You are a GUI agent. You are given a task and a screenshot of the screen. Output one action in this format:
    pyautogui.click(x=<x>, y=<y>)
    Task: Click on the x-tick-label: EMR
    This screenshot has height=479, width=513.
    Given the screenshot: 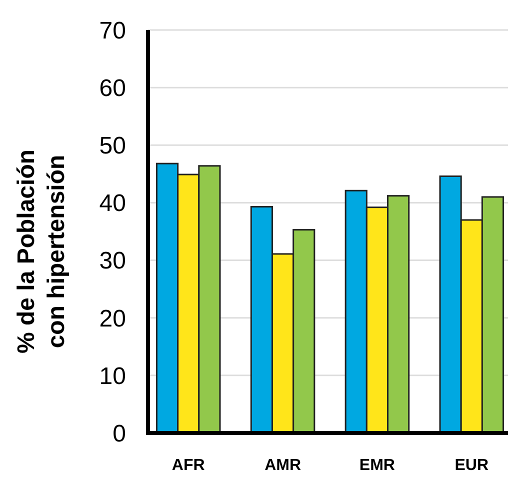 What is the action you would take?
    pyautogui.click(x=377, y=465)
    